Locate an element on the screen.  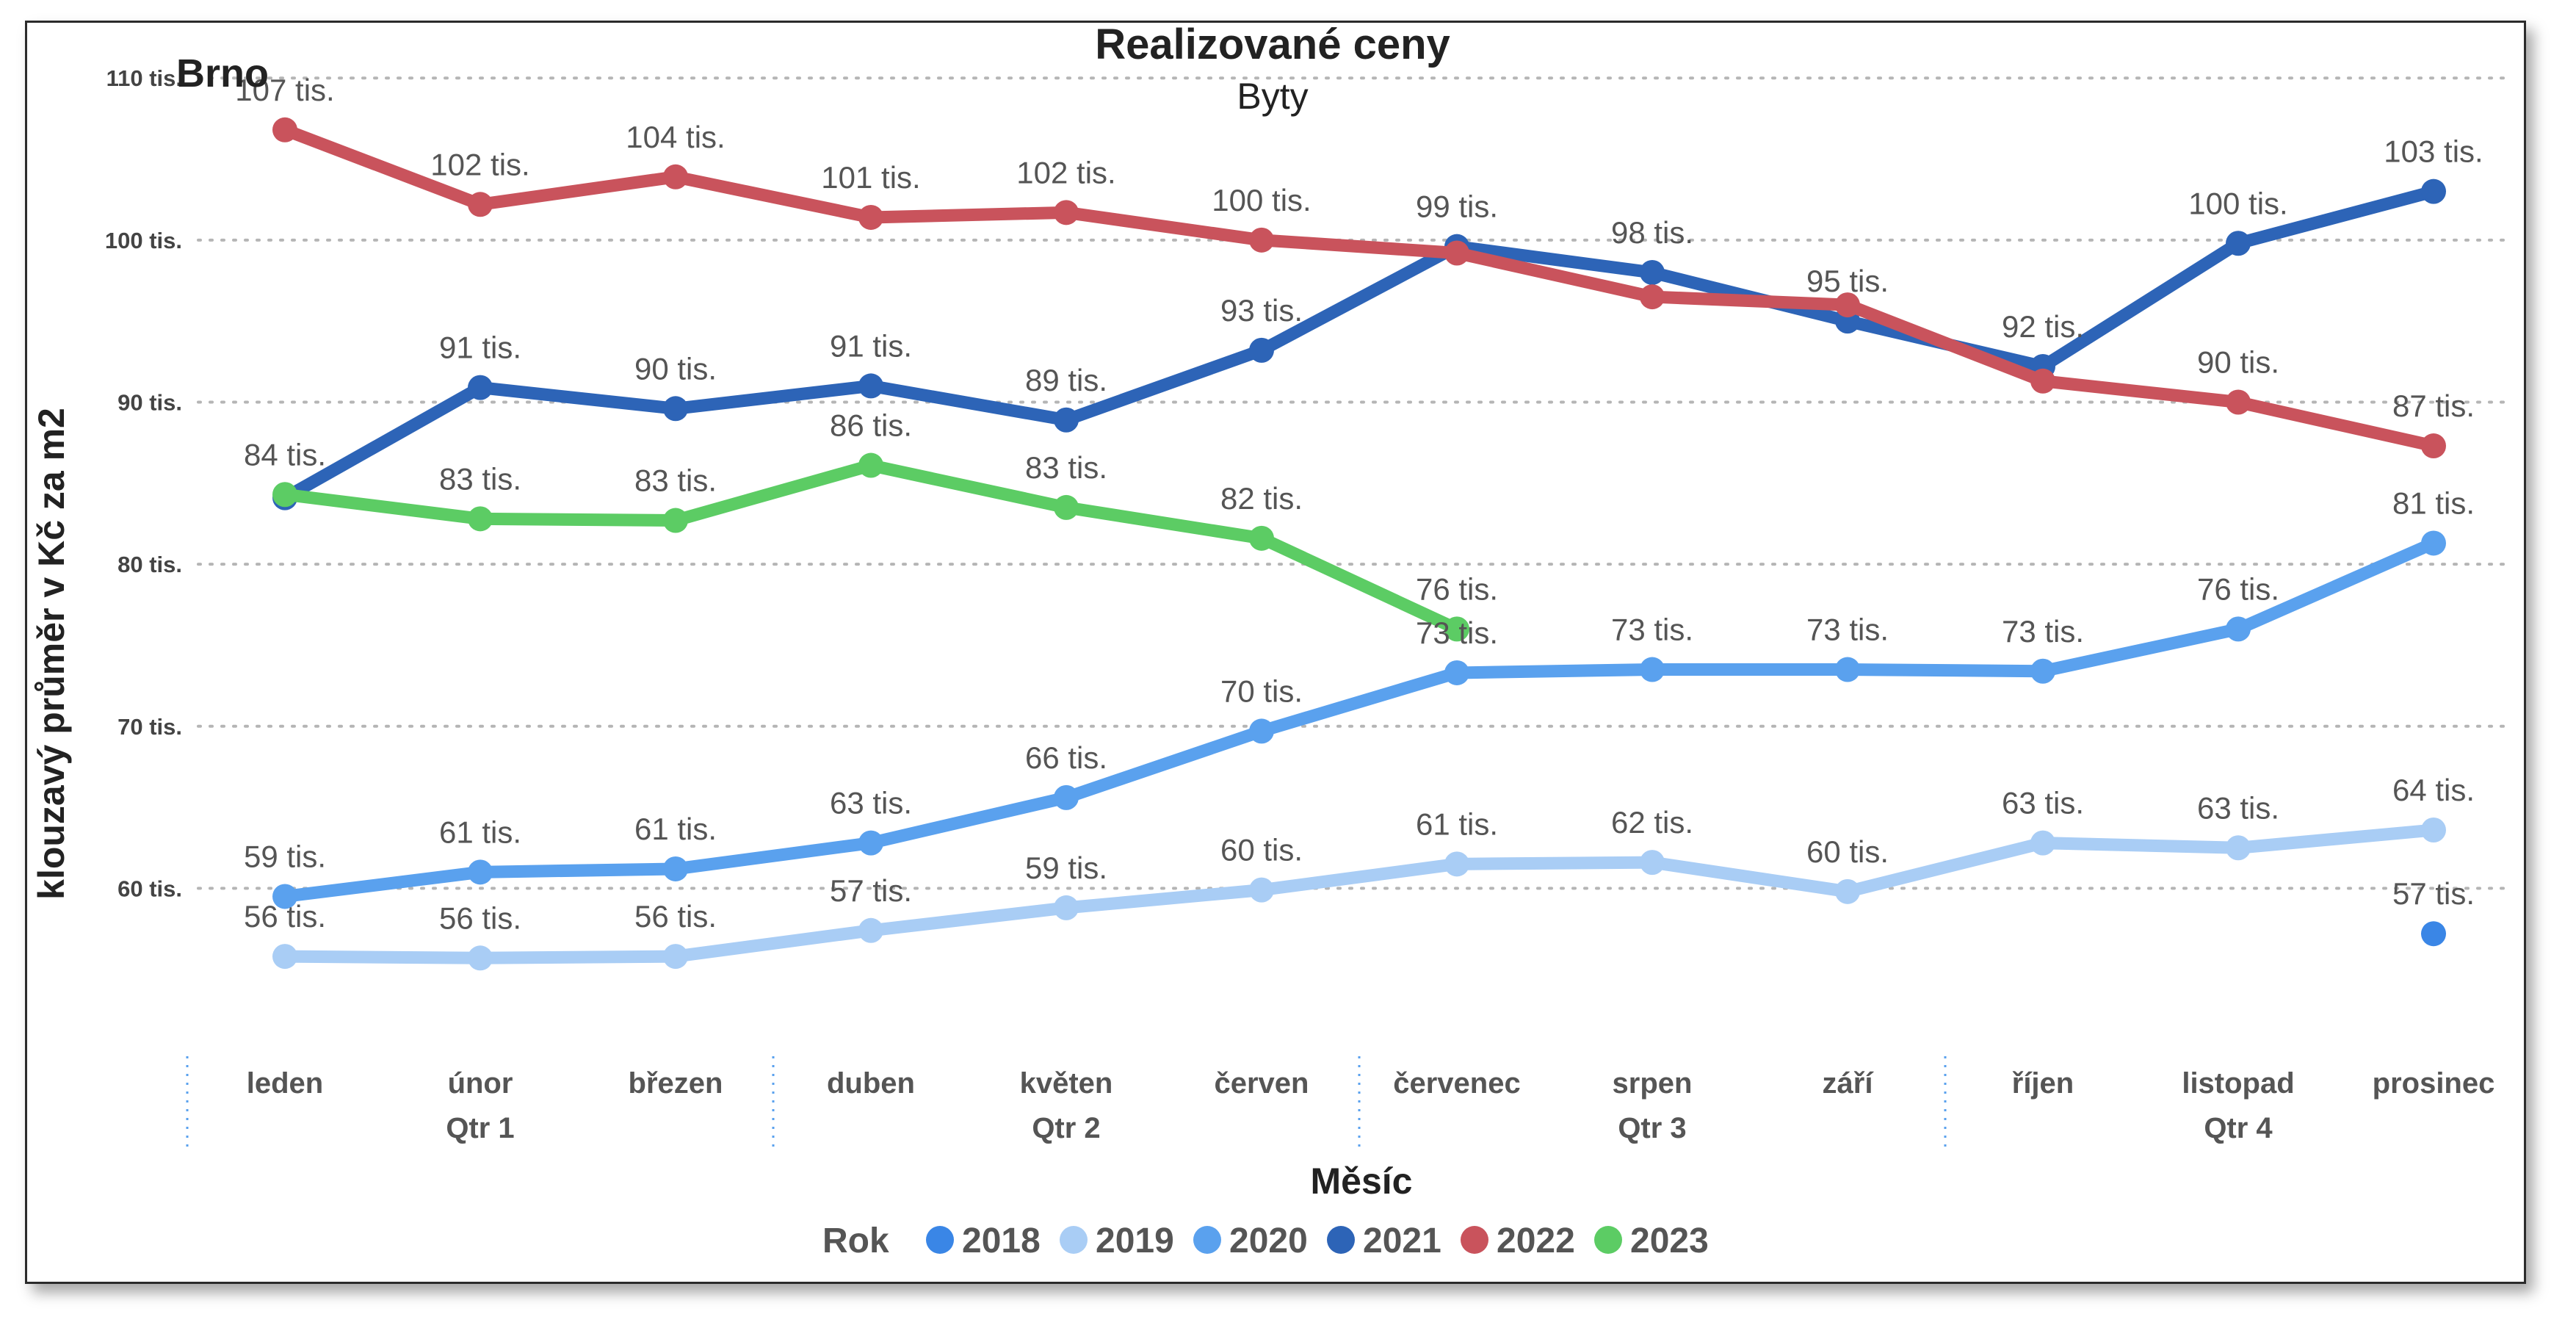
y-tick-label: 80 tis. is located at coordinates (149, 564).